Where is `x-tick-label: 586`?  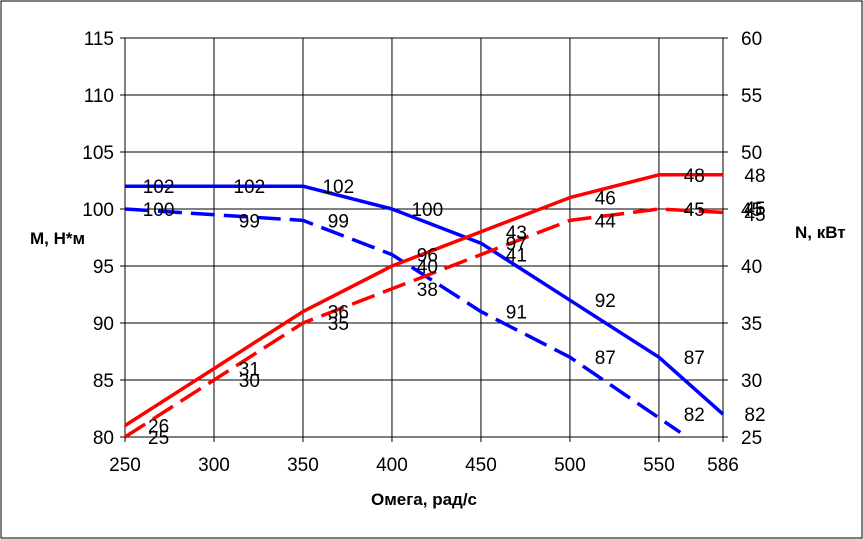 x-tick-label: 586 is located at coordinates (723, 465).